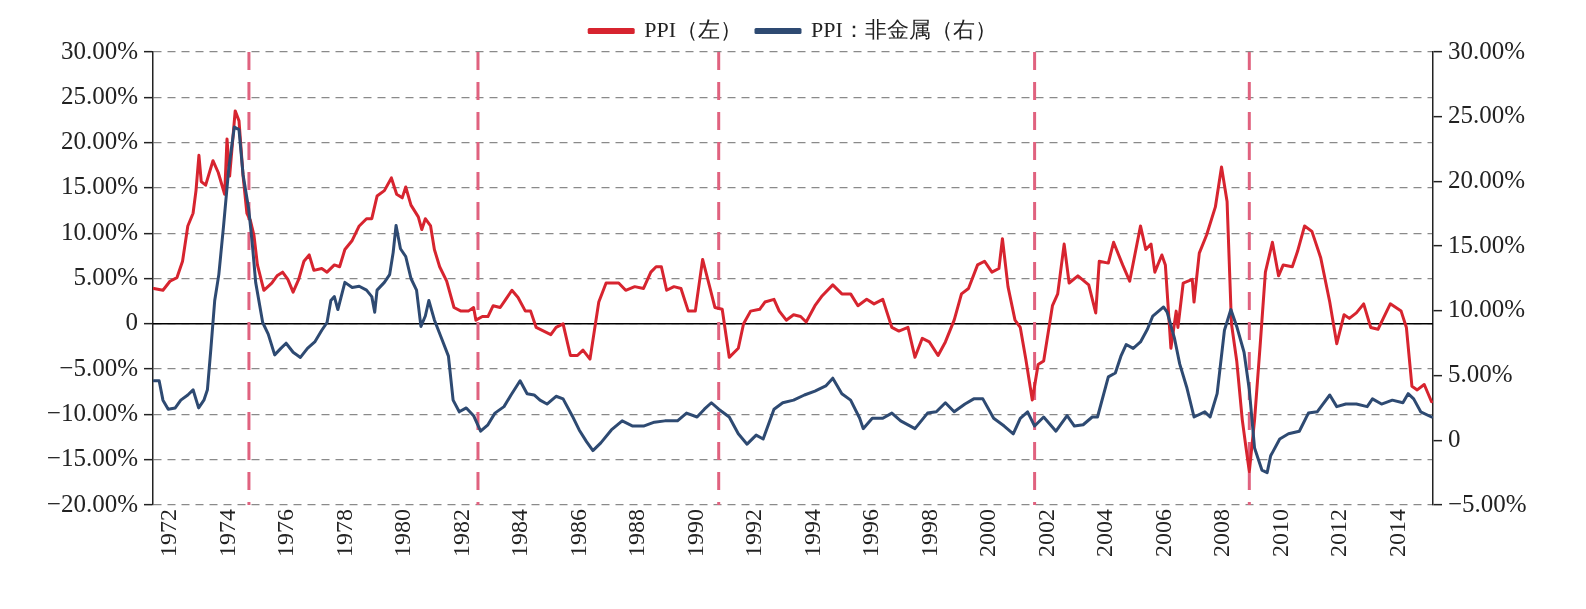 Image resolution: width=1586 pixels, height=609 pixels. I want to click on y-tick-label: 5.00%, so click(105, 277).